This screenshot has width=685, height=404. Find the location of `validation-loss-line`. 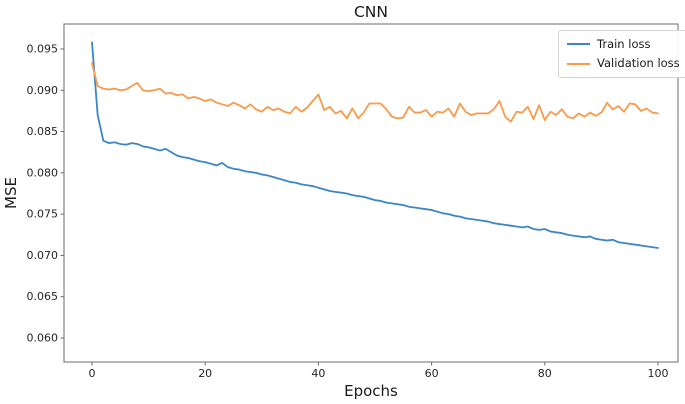

validation-loss-line is located at coordinates (375, 92).